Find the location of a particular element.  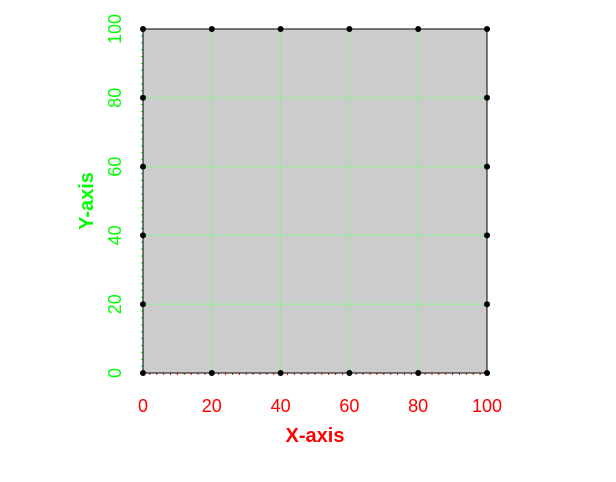

x-tick-label-20: 20 is located at coordinates (212, 406).